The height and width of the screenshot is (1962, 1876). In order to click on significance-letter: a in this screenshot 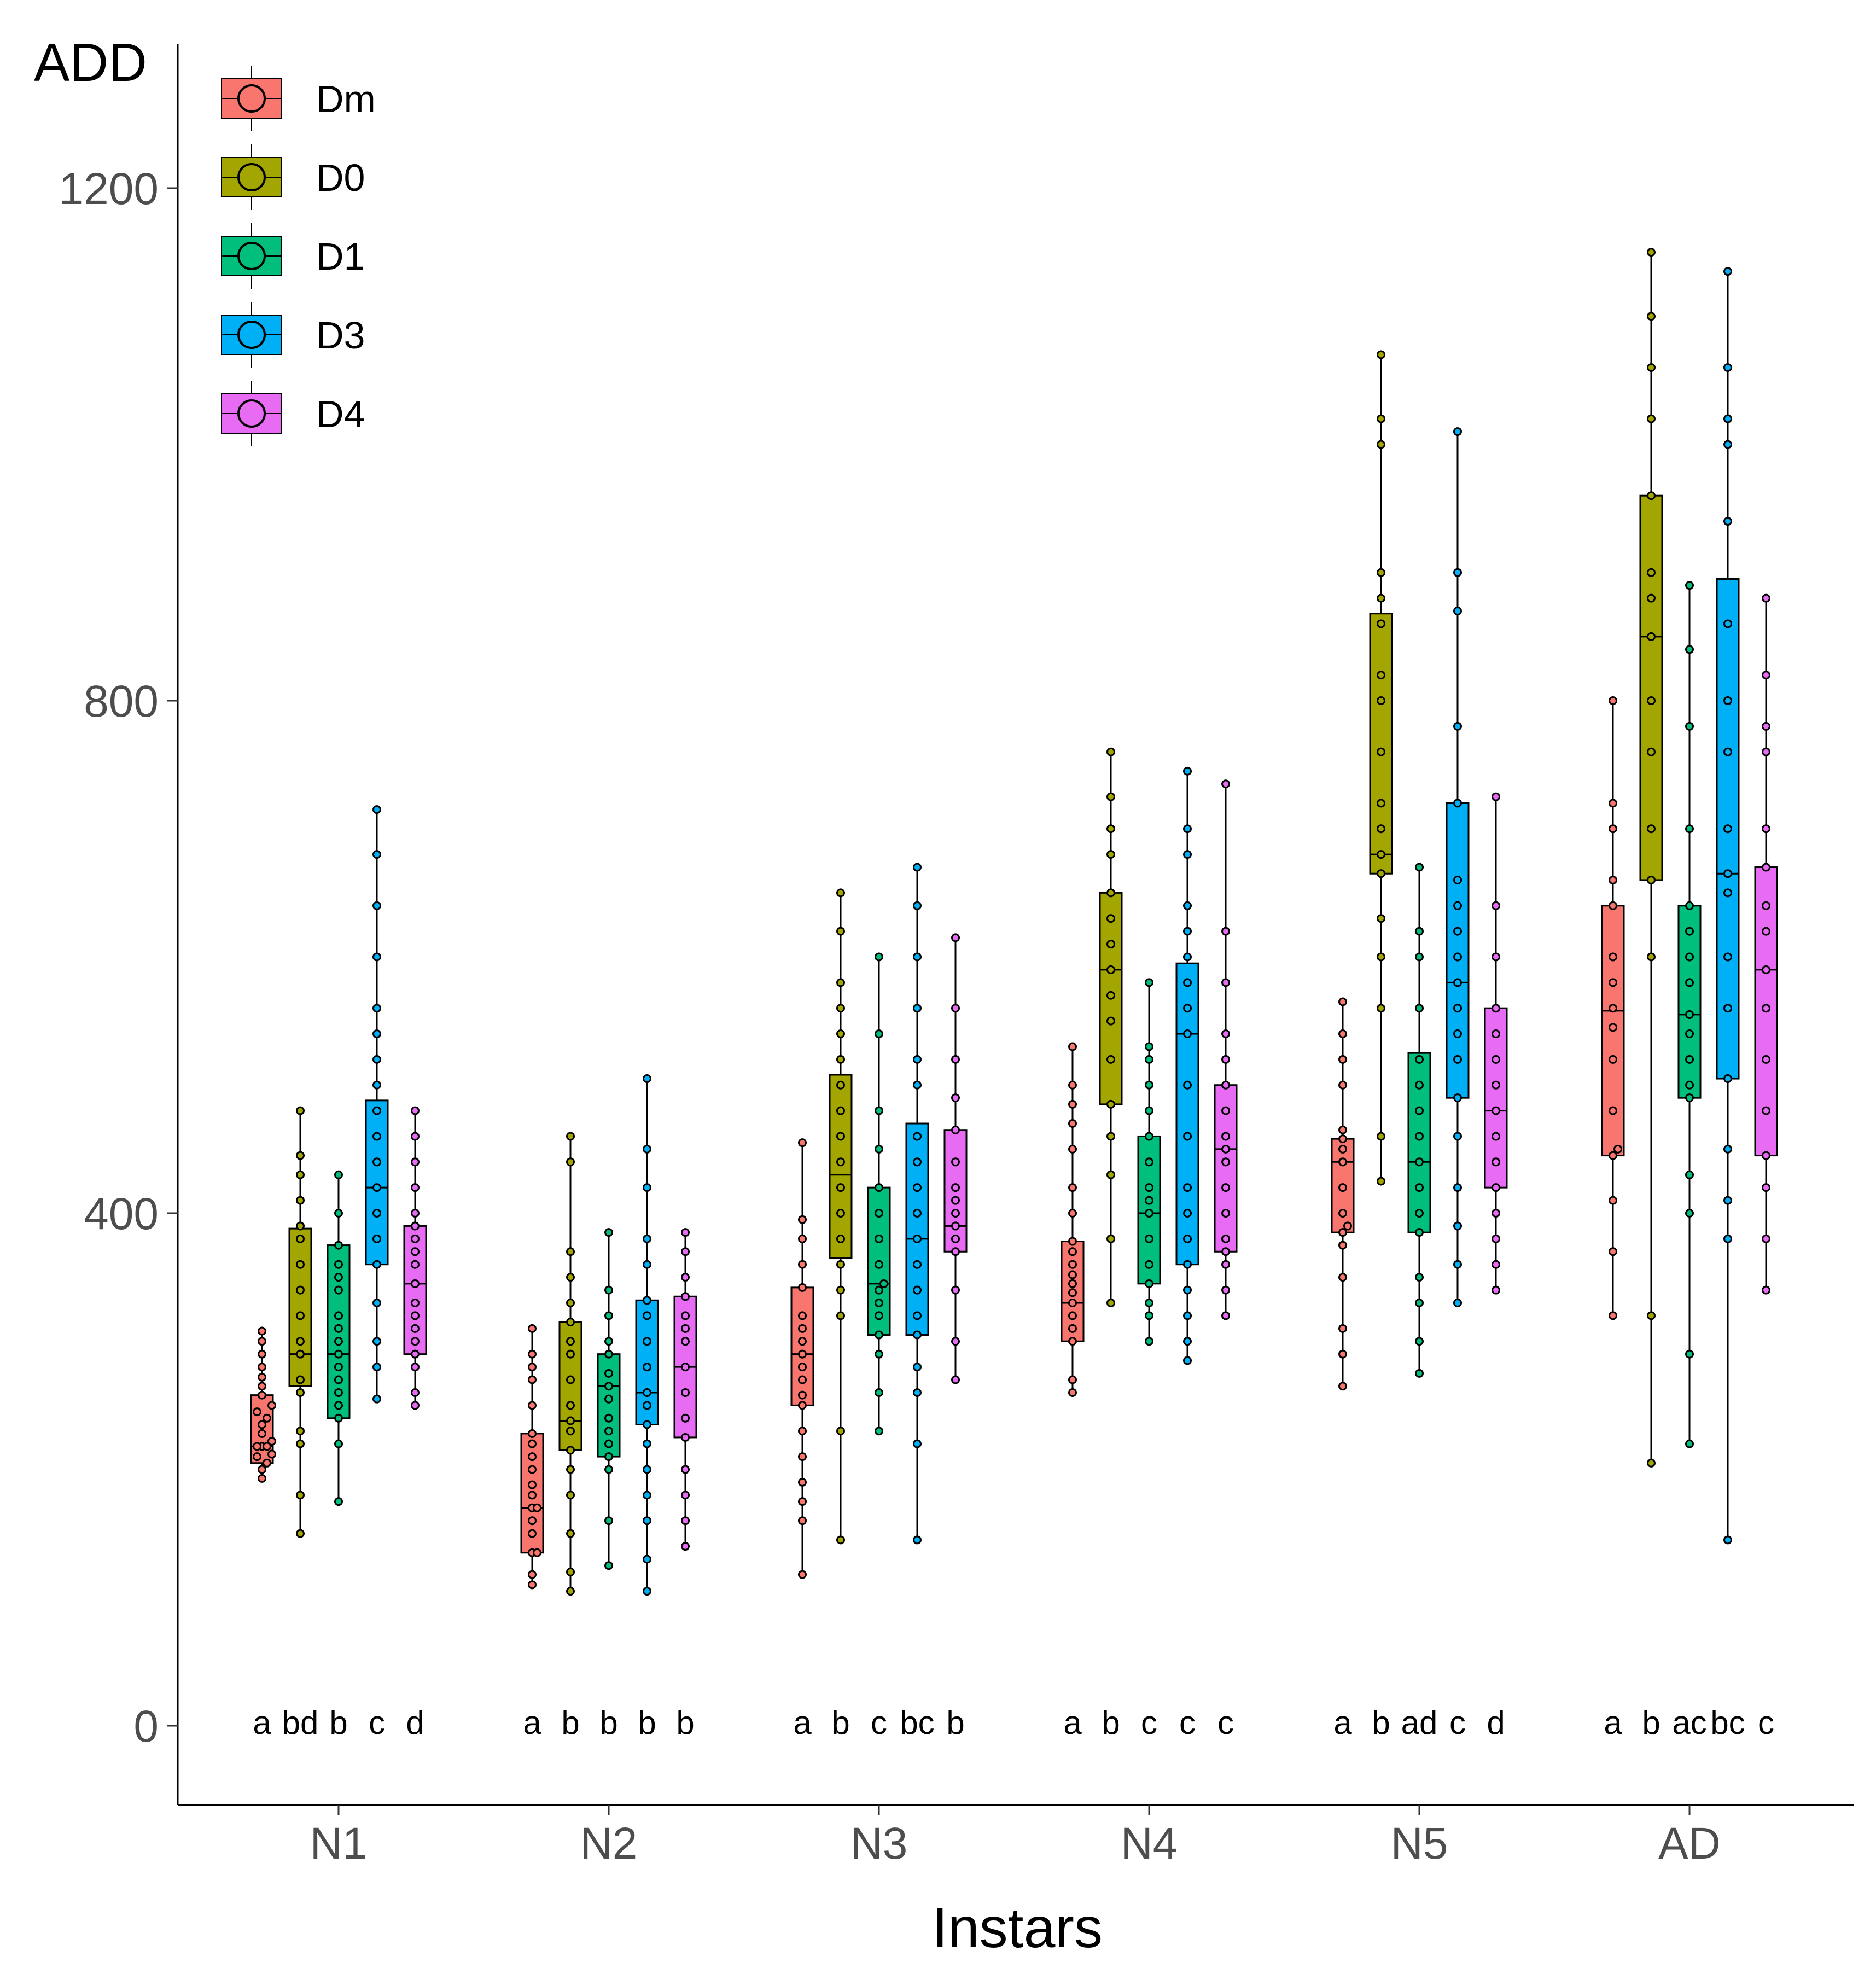, I will do `click(1613, 1722)`.